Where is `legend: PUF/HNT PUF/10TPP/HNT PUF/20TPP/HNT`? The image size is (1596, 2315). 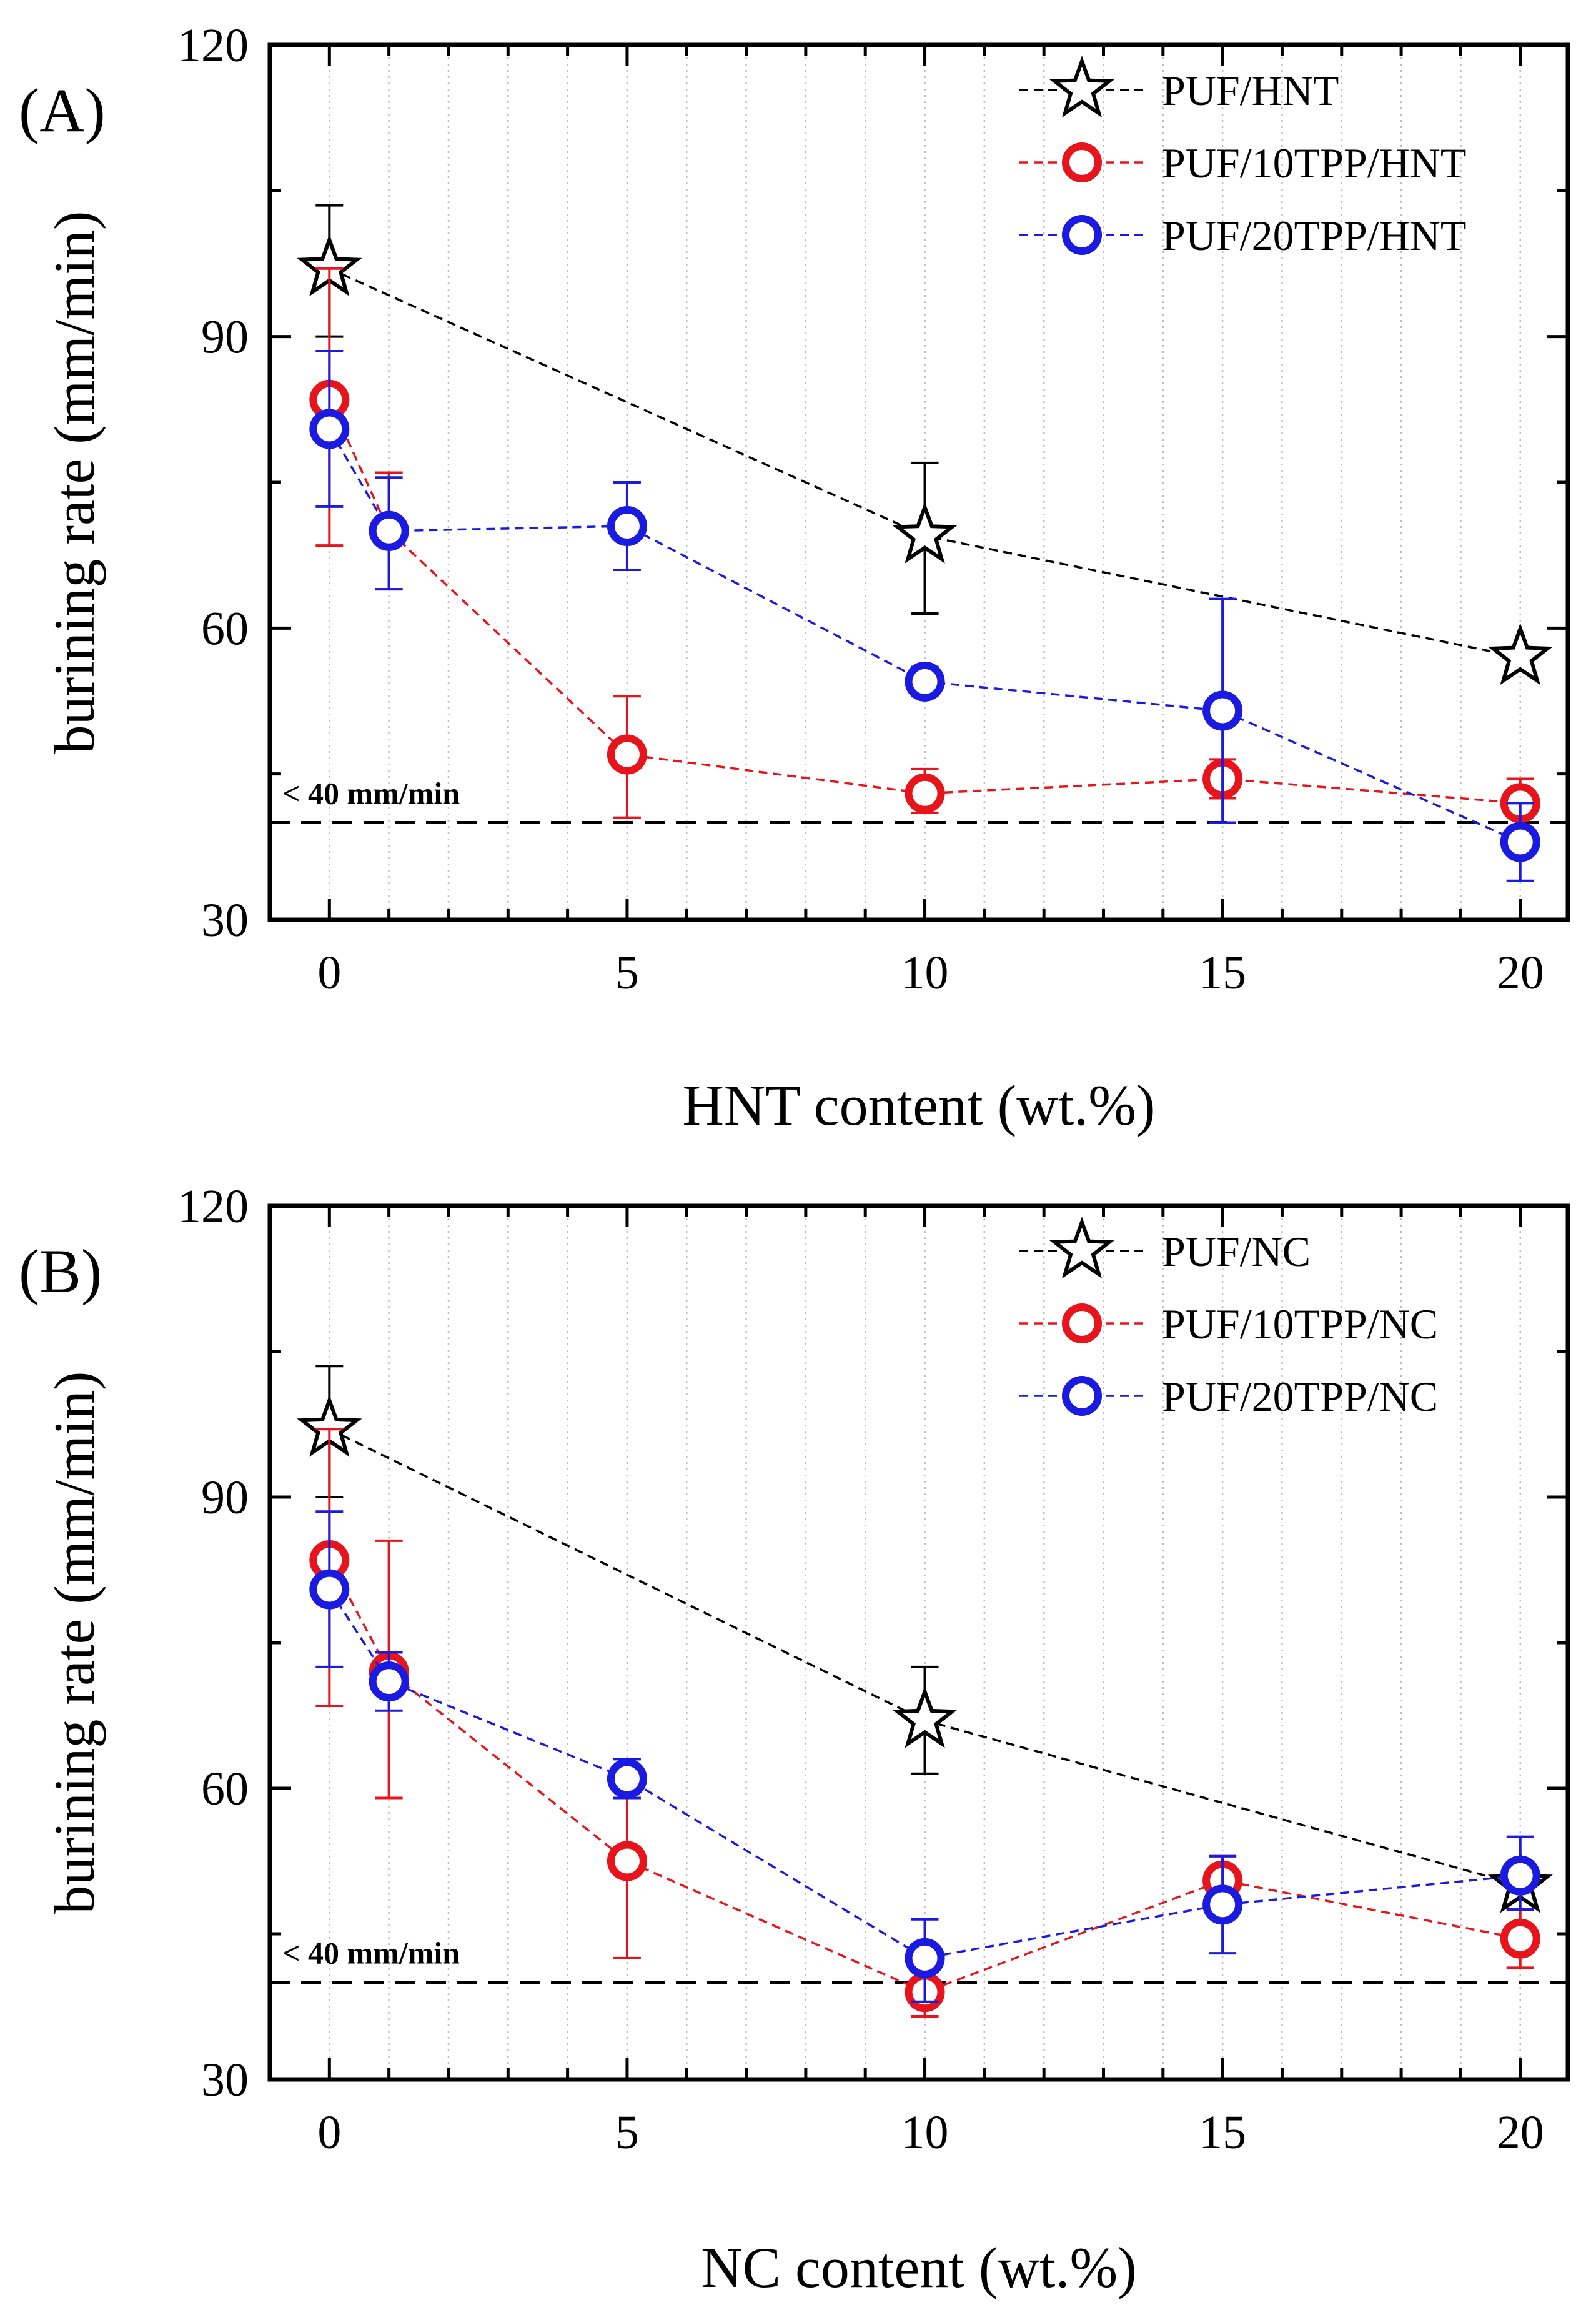 legend: PUF/HNT PUF/10TPP/HNT PUF/20TPP/HNT is located at coordinates (1242, 157).